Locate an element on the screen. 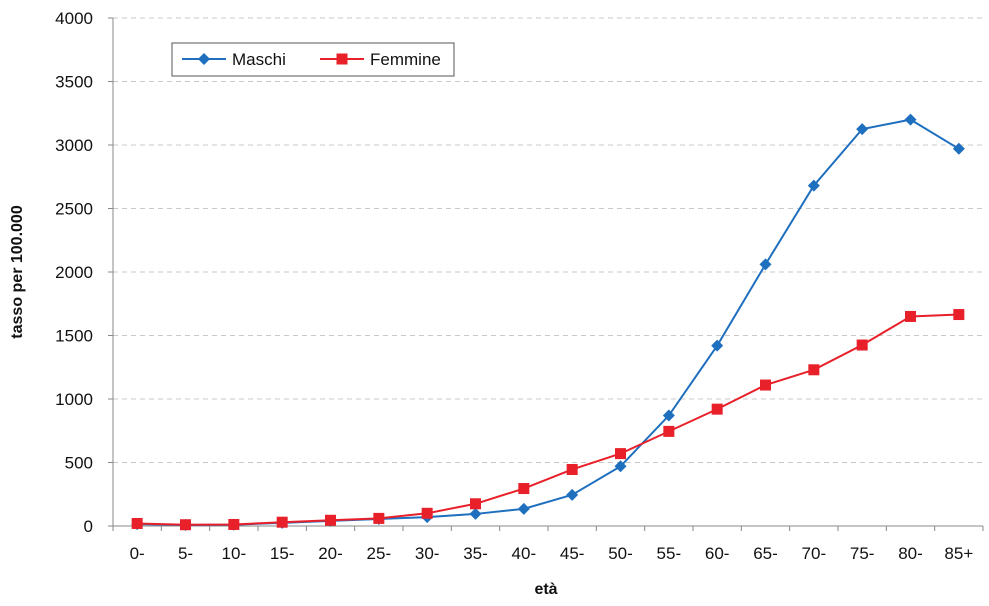 The height and width of the screenshot is (606, 989). x-tick-label: 60- is located at coordinates (717, 553).